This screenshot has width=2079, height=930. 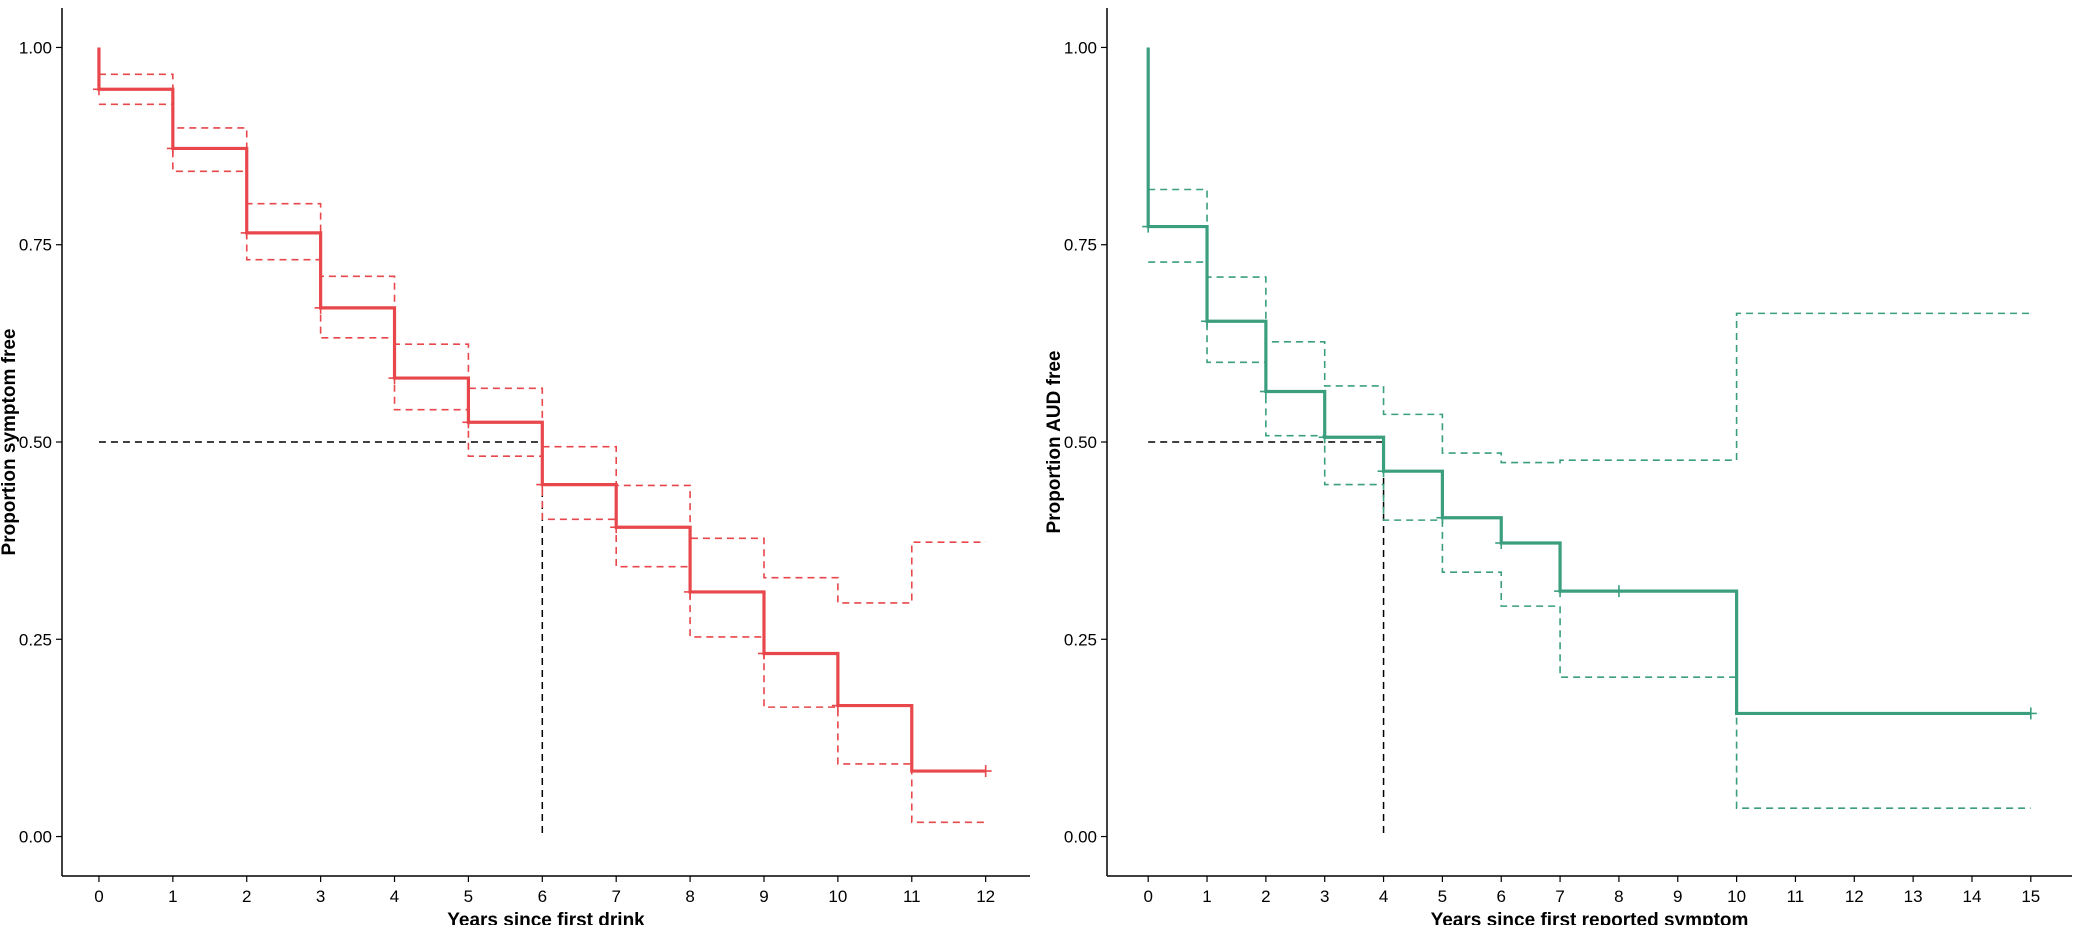 I want to click on x-axis-title: Years since first drink, so click(x=546, y=917).